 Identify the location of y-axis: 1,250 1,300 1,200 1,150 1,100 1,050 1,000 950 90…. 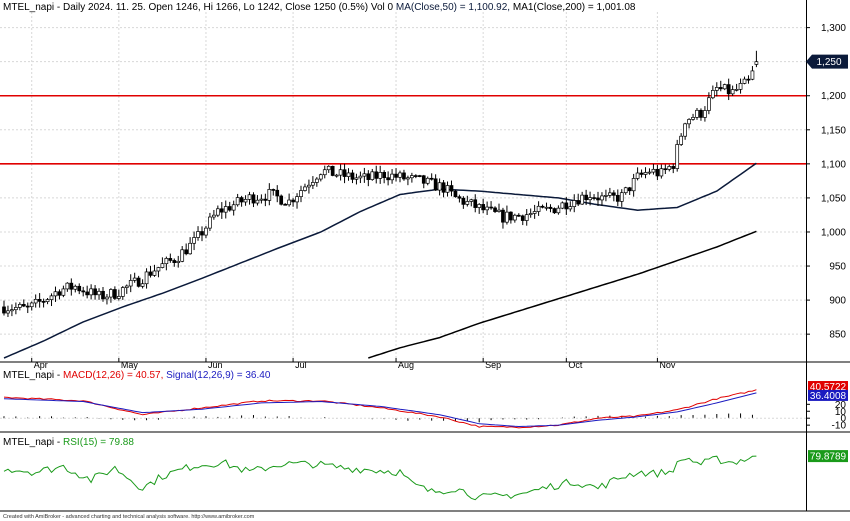
(827, 182).